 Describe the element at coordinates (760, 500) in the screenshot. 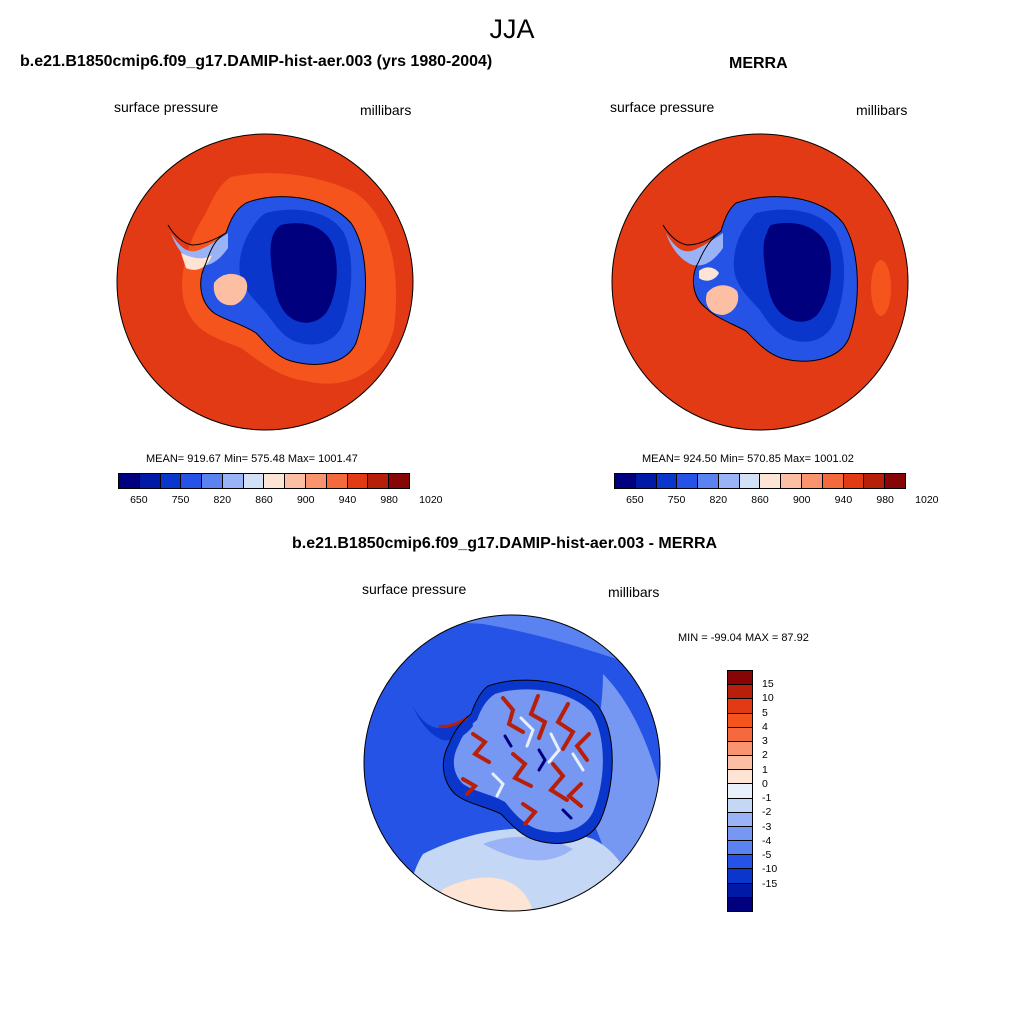

I see `obs-colorbar-tick-label: 860` at that location.